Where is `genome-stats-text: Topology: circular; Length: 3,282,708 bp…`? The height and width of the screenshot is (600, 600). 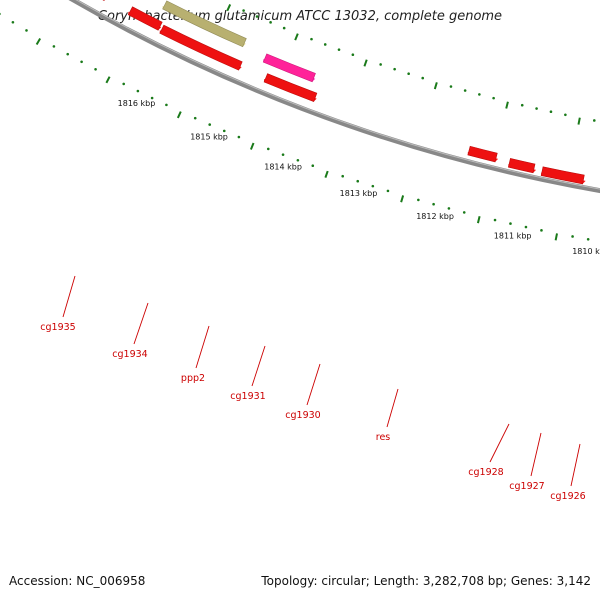 genome-stats-text: Topology: circular; Length: 3,282,708 bp… is located at coordinates (426, 581).